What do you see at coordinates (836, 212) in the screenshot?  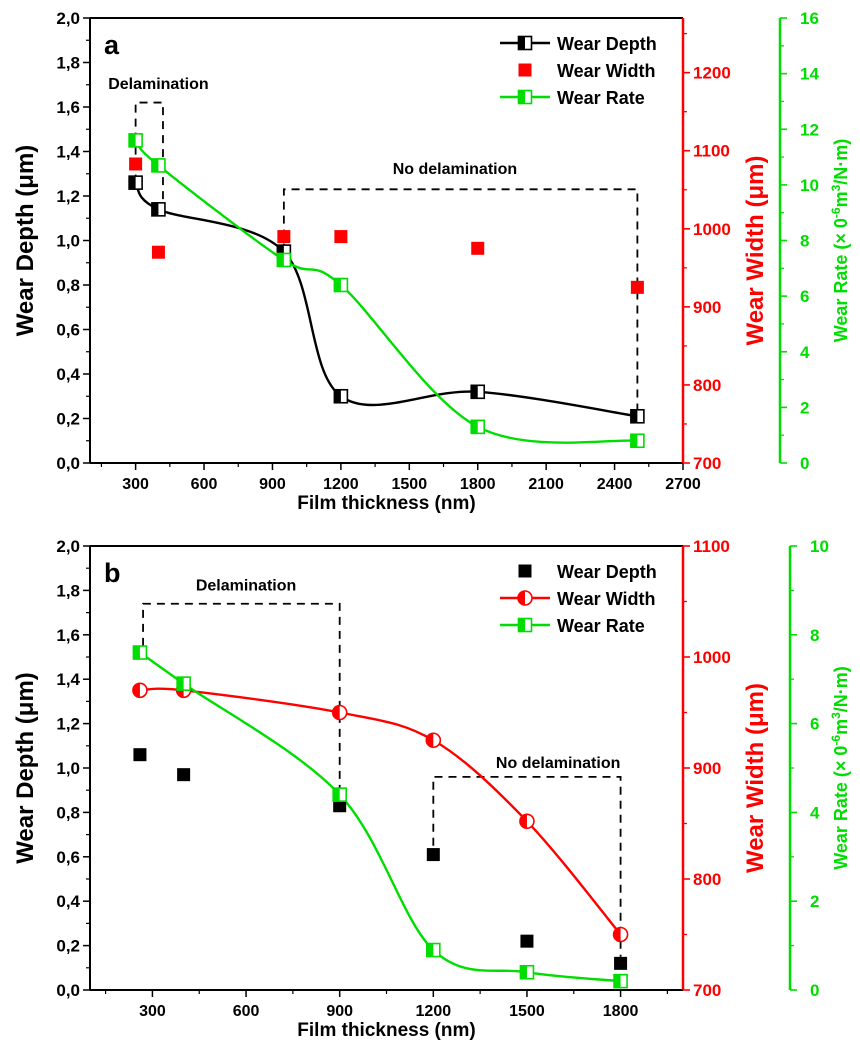 I see `rate-axis-title-sup1: -6` at bounding box center [836, 212].